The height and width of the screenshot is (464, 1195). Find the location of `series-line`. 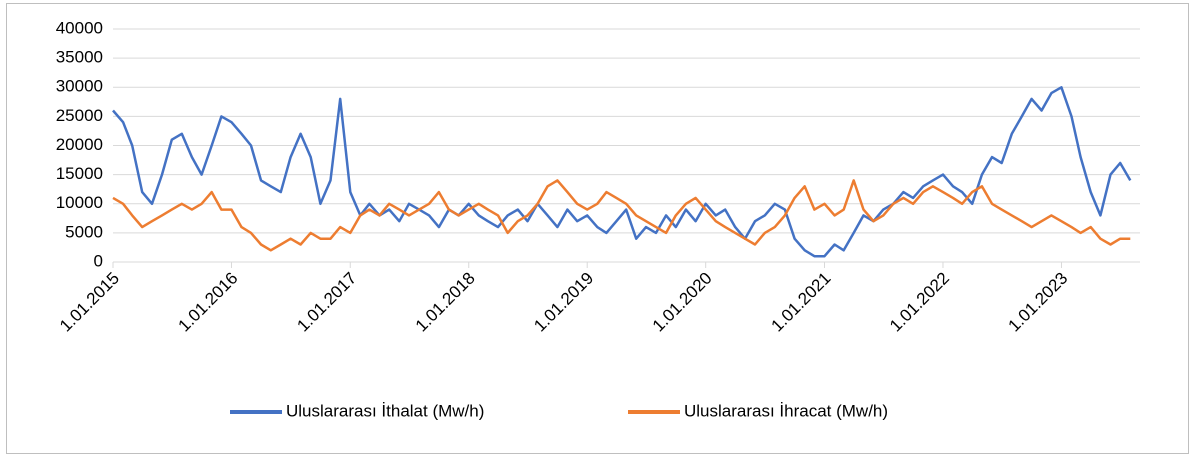

series-line is located at coordinates (621, 215).